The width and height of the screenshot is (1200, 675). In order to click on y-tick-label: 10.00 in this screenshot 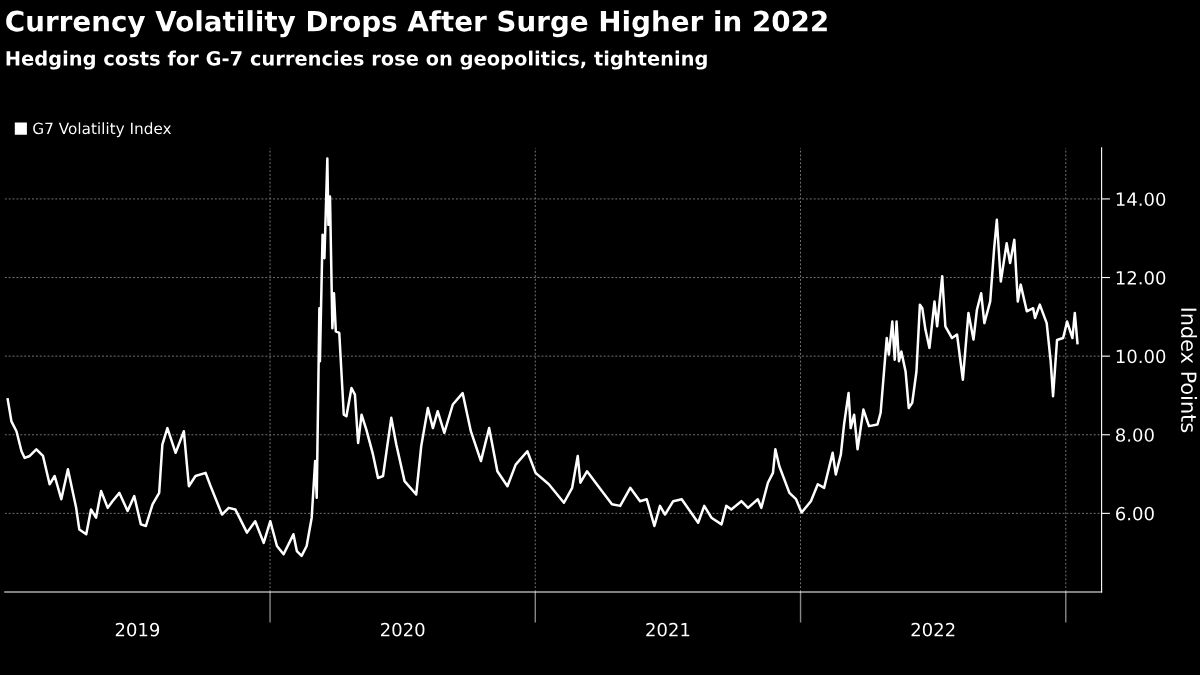, I will do `click(1141, 356)`.